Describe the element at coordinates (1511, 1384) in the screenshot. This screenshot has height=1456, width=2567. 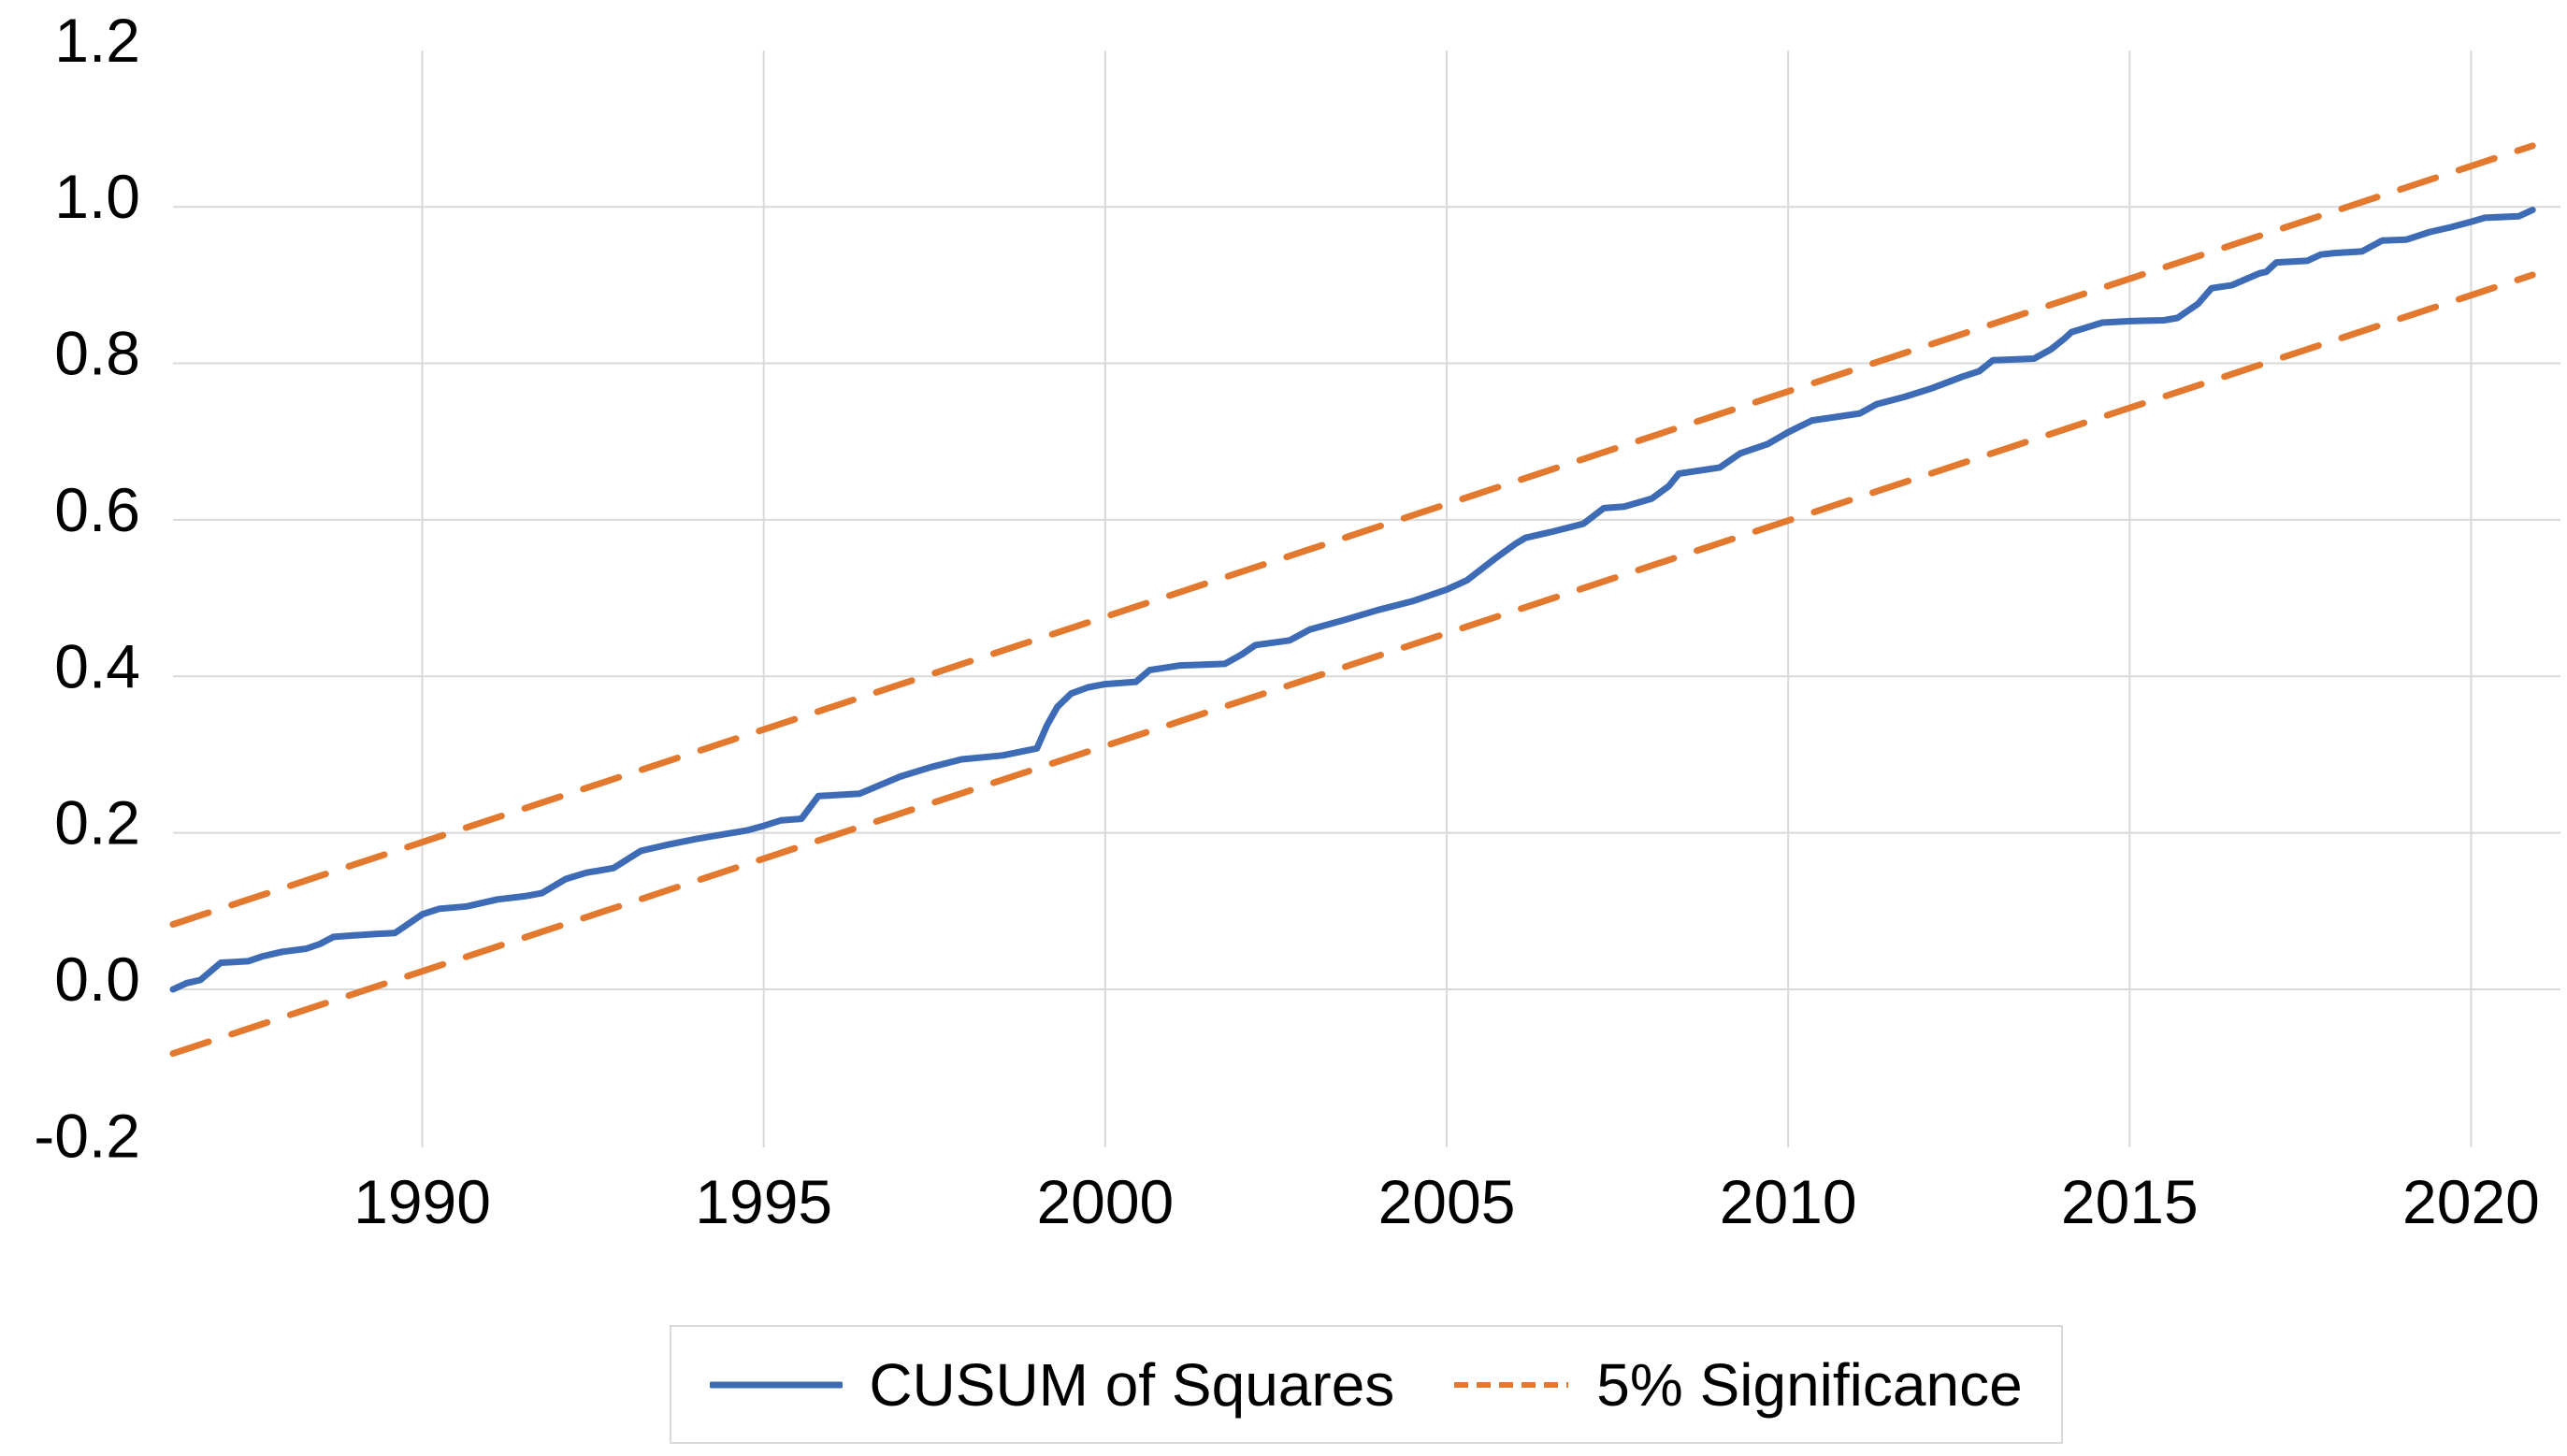
I see `legend-dashed-line-swatch` at that location.